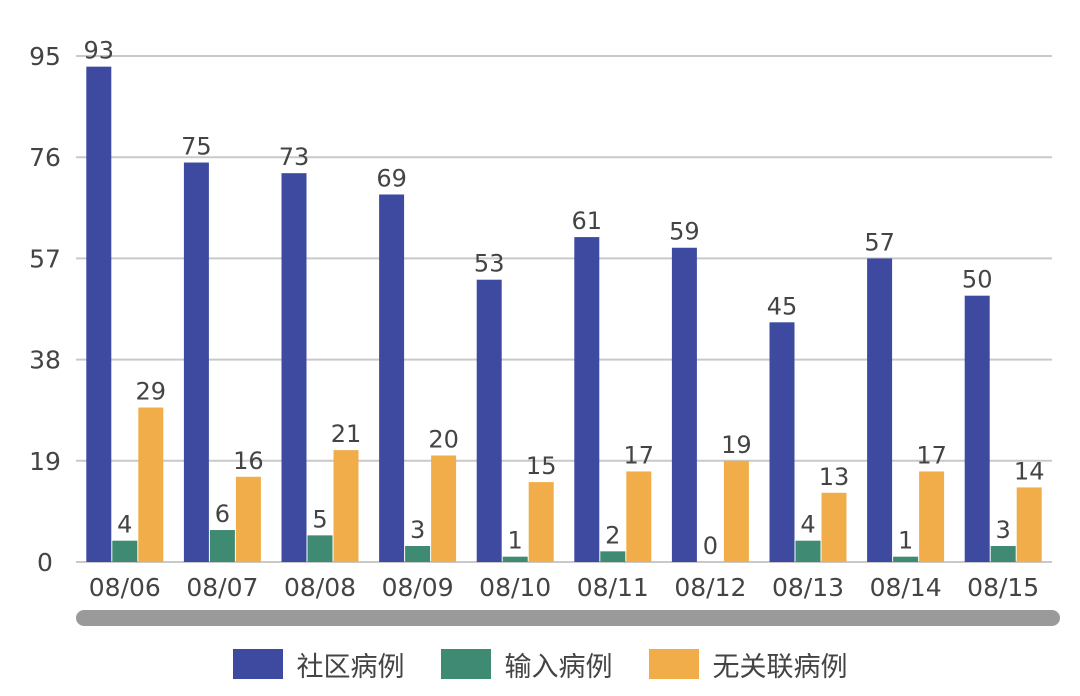 The height and width of the screenshot is (696, 1080). I want to click on x-tick-label: 08/06, so click(125, 587).